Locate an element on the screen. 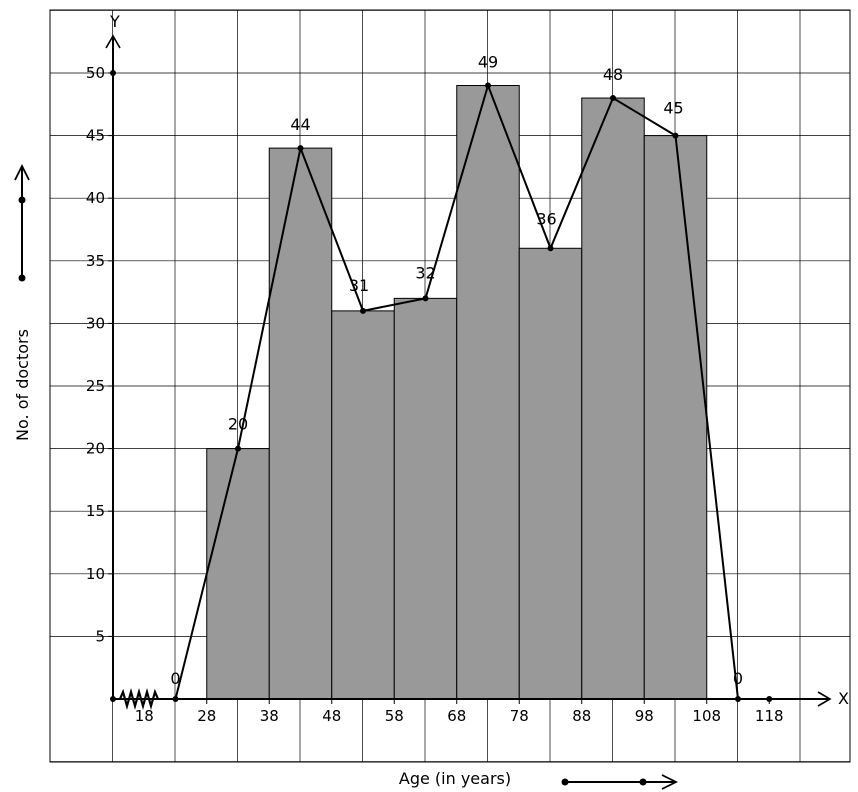 The height and width of the screenshot is (792, 858). x-tick-label: 78 is located at coordinates (519, 716).